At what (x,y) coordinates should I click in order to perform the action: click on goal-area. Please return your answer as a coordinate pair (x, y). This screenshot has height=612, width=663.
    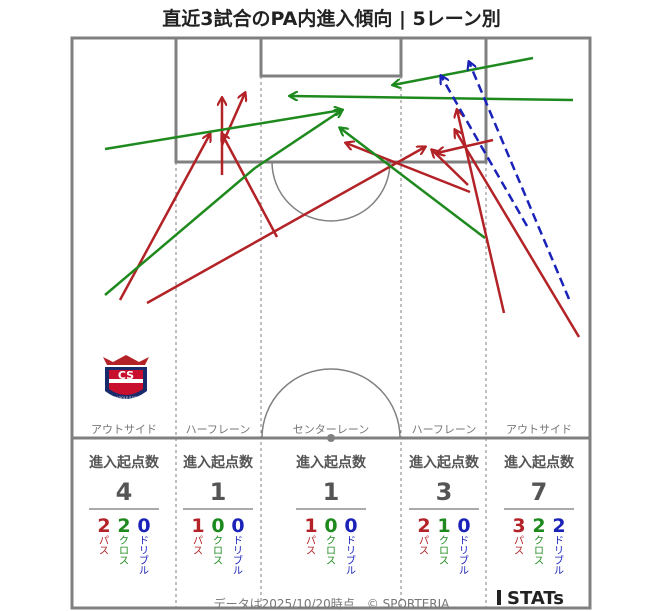
    Looking at the image, I should click on (331, 57).